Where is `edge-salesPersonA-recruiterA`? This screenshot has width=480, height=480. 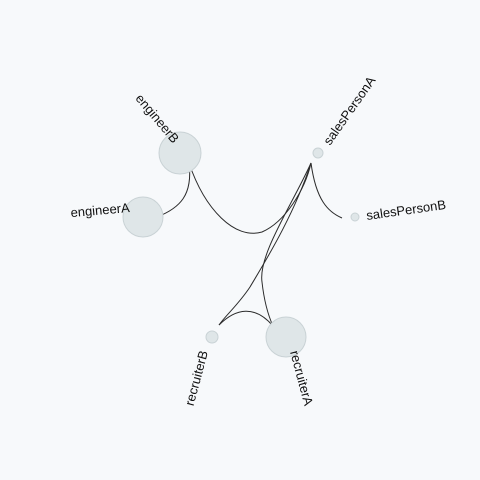
edge-salesPersonA-recruiterA is located at coordinates (286, 244).